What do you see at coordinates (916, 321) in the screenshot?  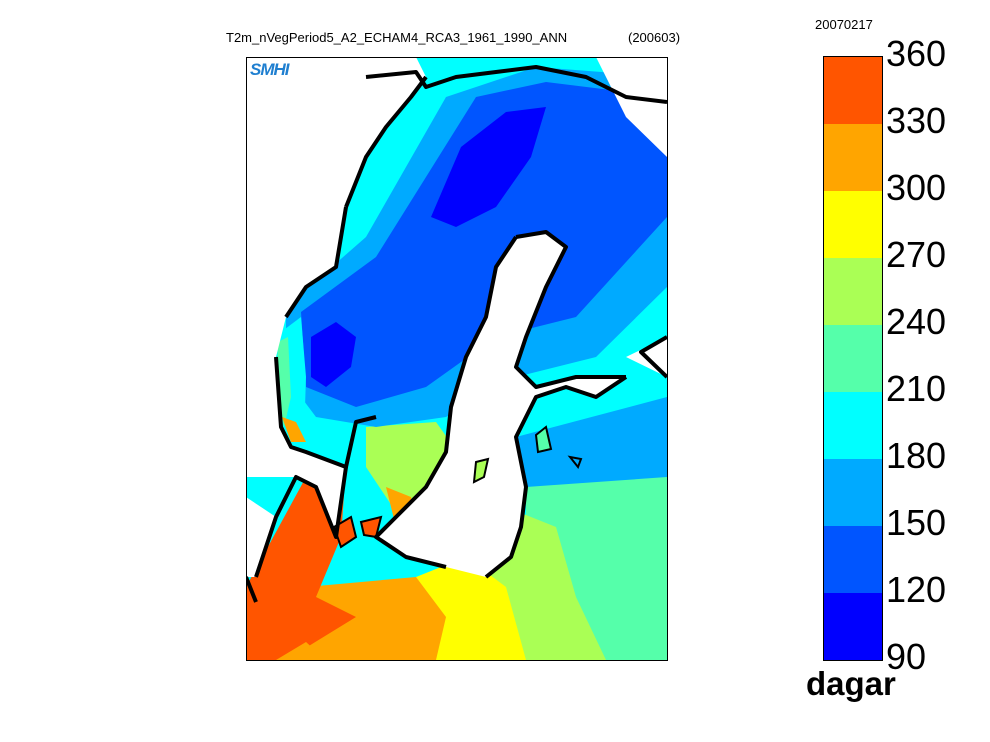 I see `colorbar-tick: 240` at bounding box center [916, 321].